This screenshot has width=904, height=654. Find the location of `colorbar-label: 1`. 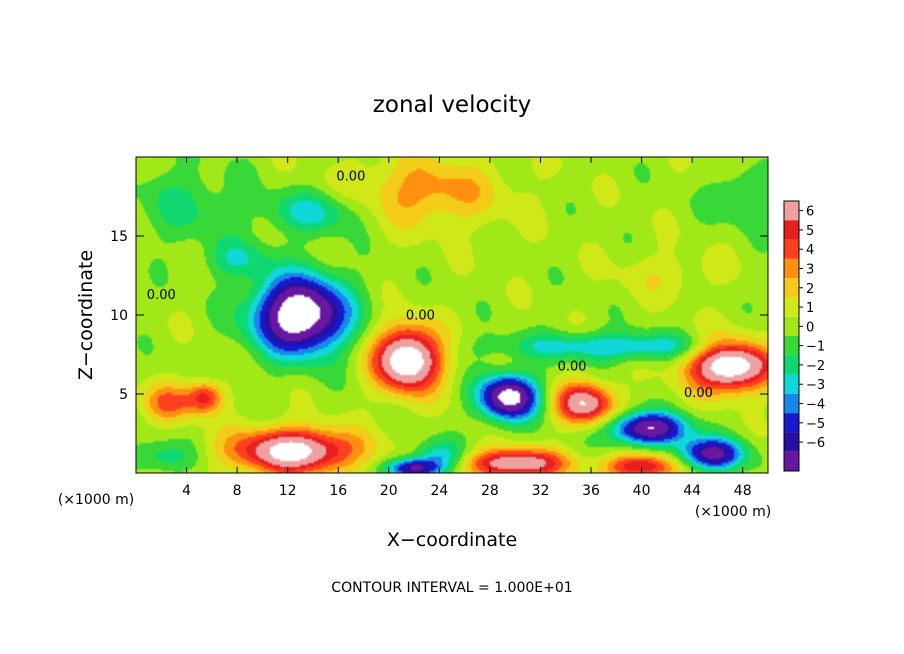

colorbar-label: 1 is located at coordinates (810, 308).